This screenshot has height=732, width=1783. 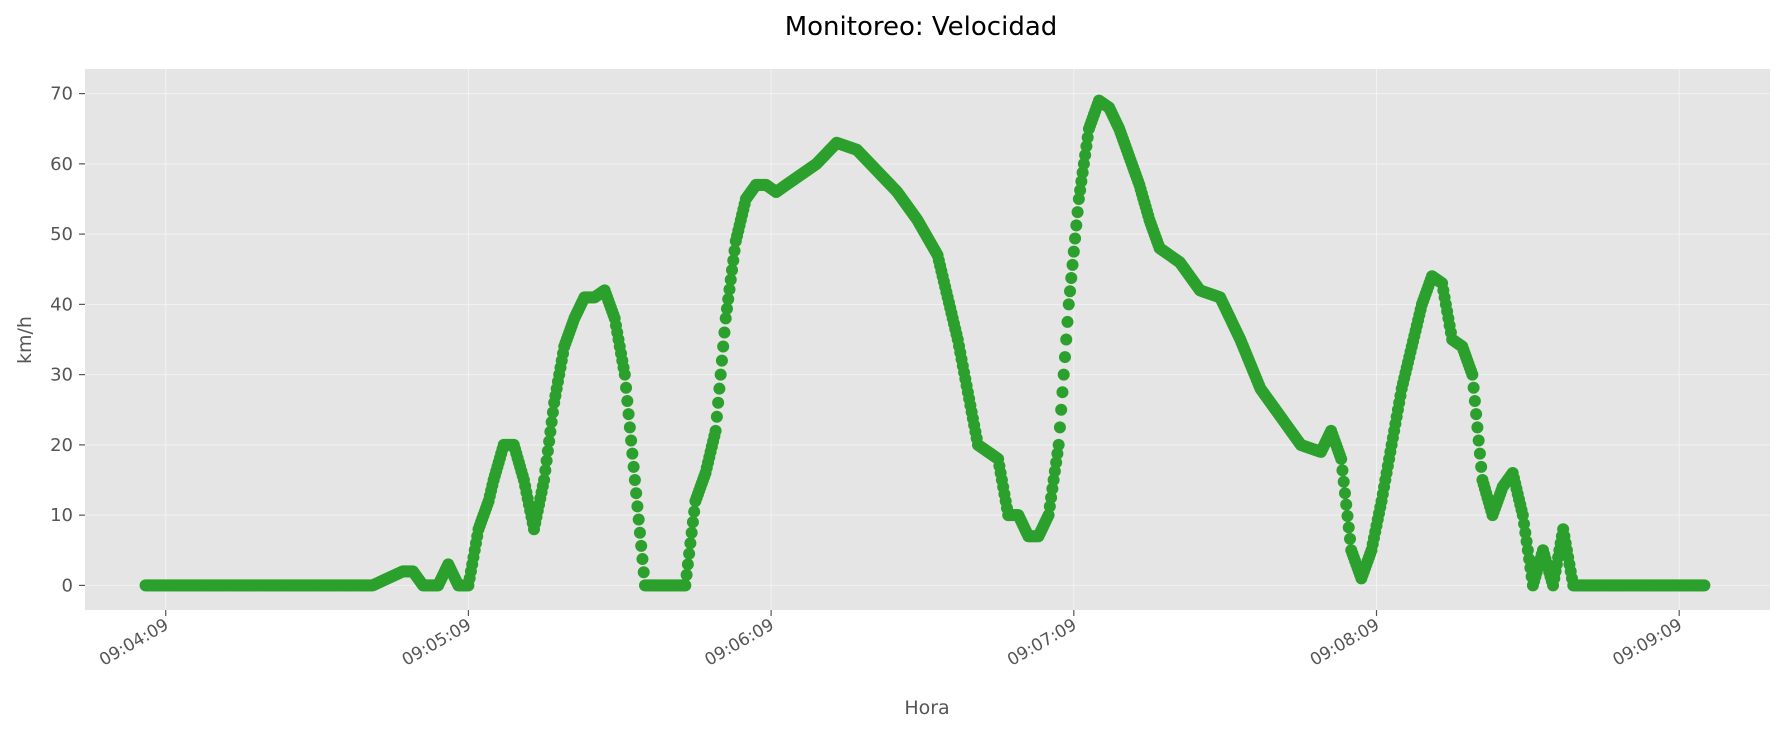 I want to click on y-tick-label: 20, so click(x=61, y=445).